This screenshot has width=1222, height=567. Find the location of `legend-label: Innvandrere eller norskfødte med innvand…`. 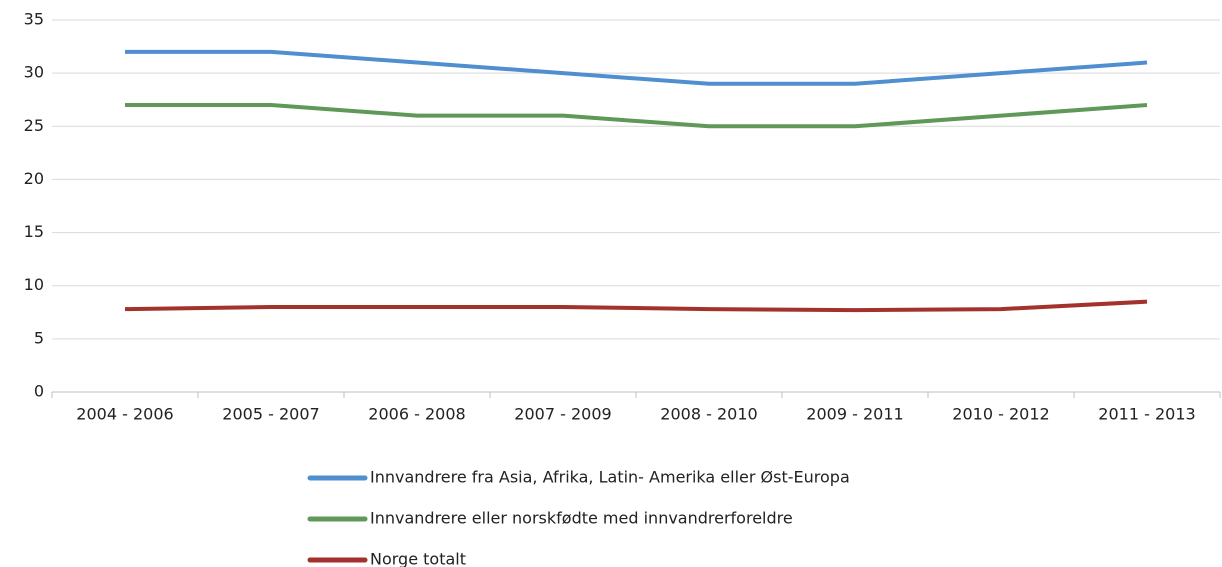

legend-label: Innvandrere eller norskfødte med innvand… is located at coordinates (581, 518).